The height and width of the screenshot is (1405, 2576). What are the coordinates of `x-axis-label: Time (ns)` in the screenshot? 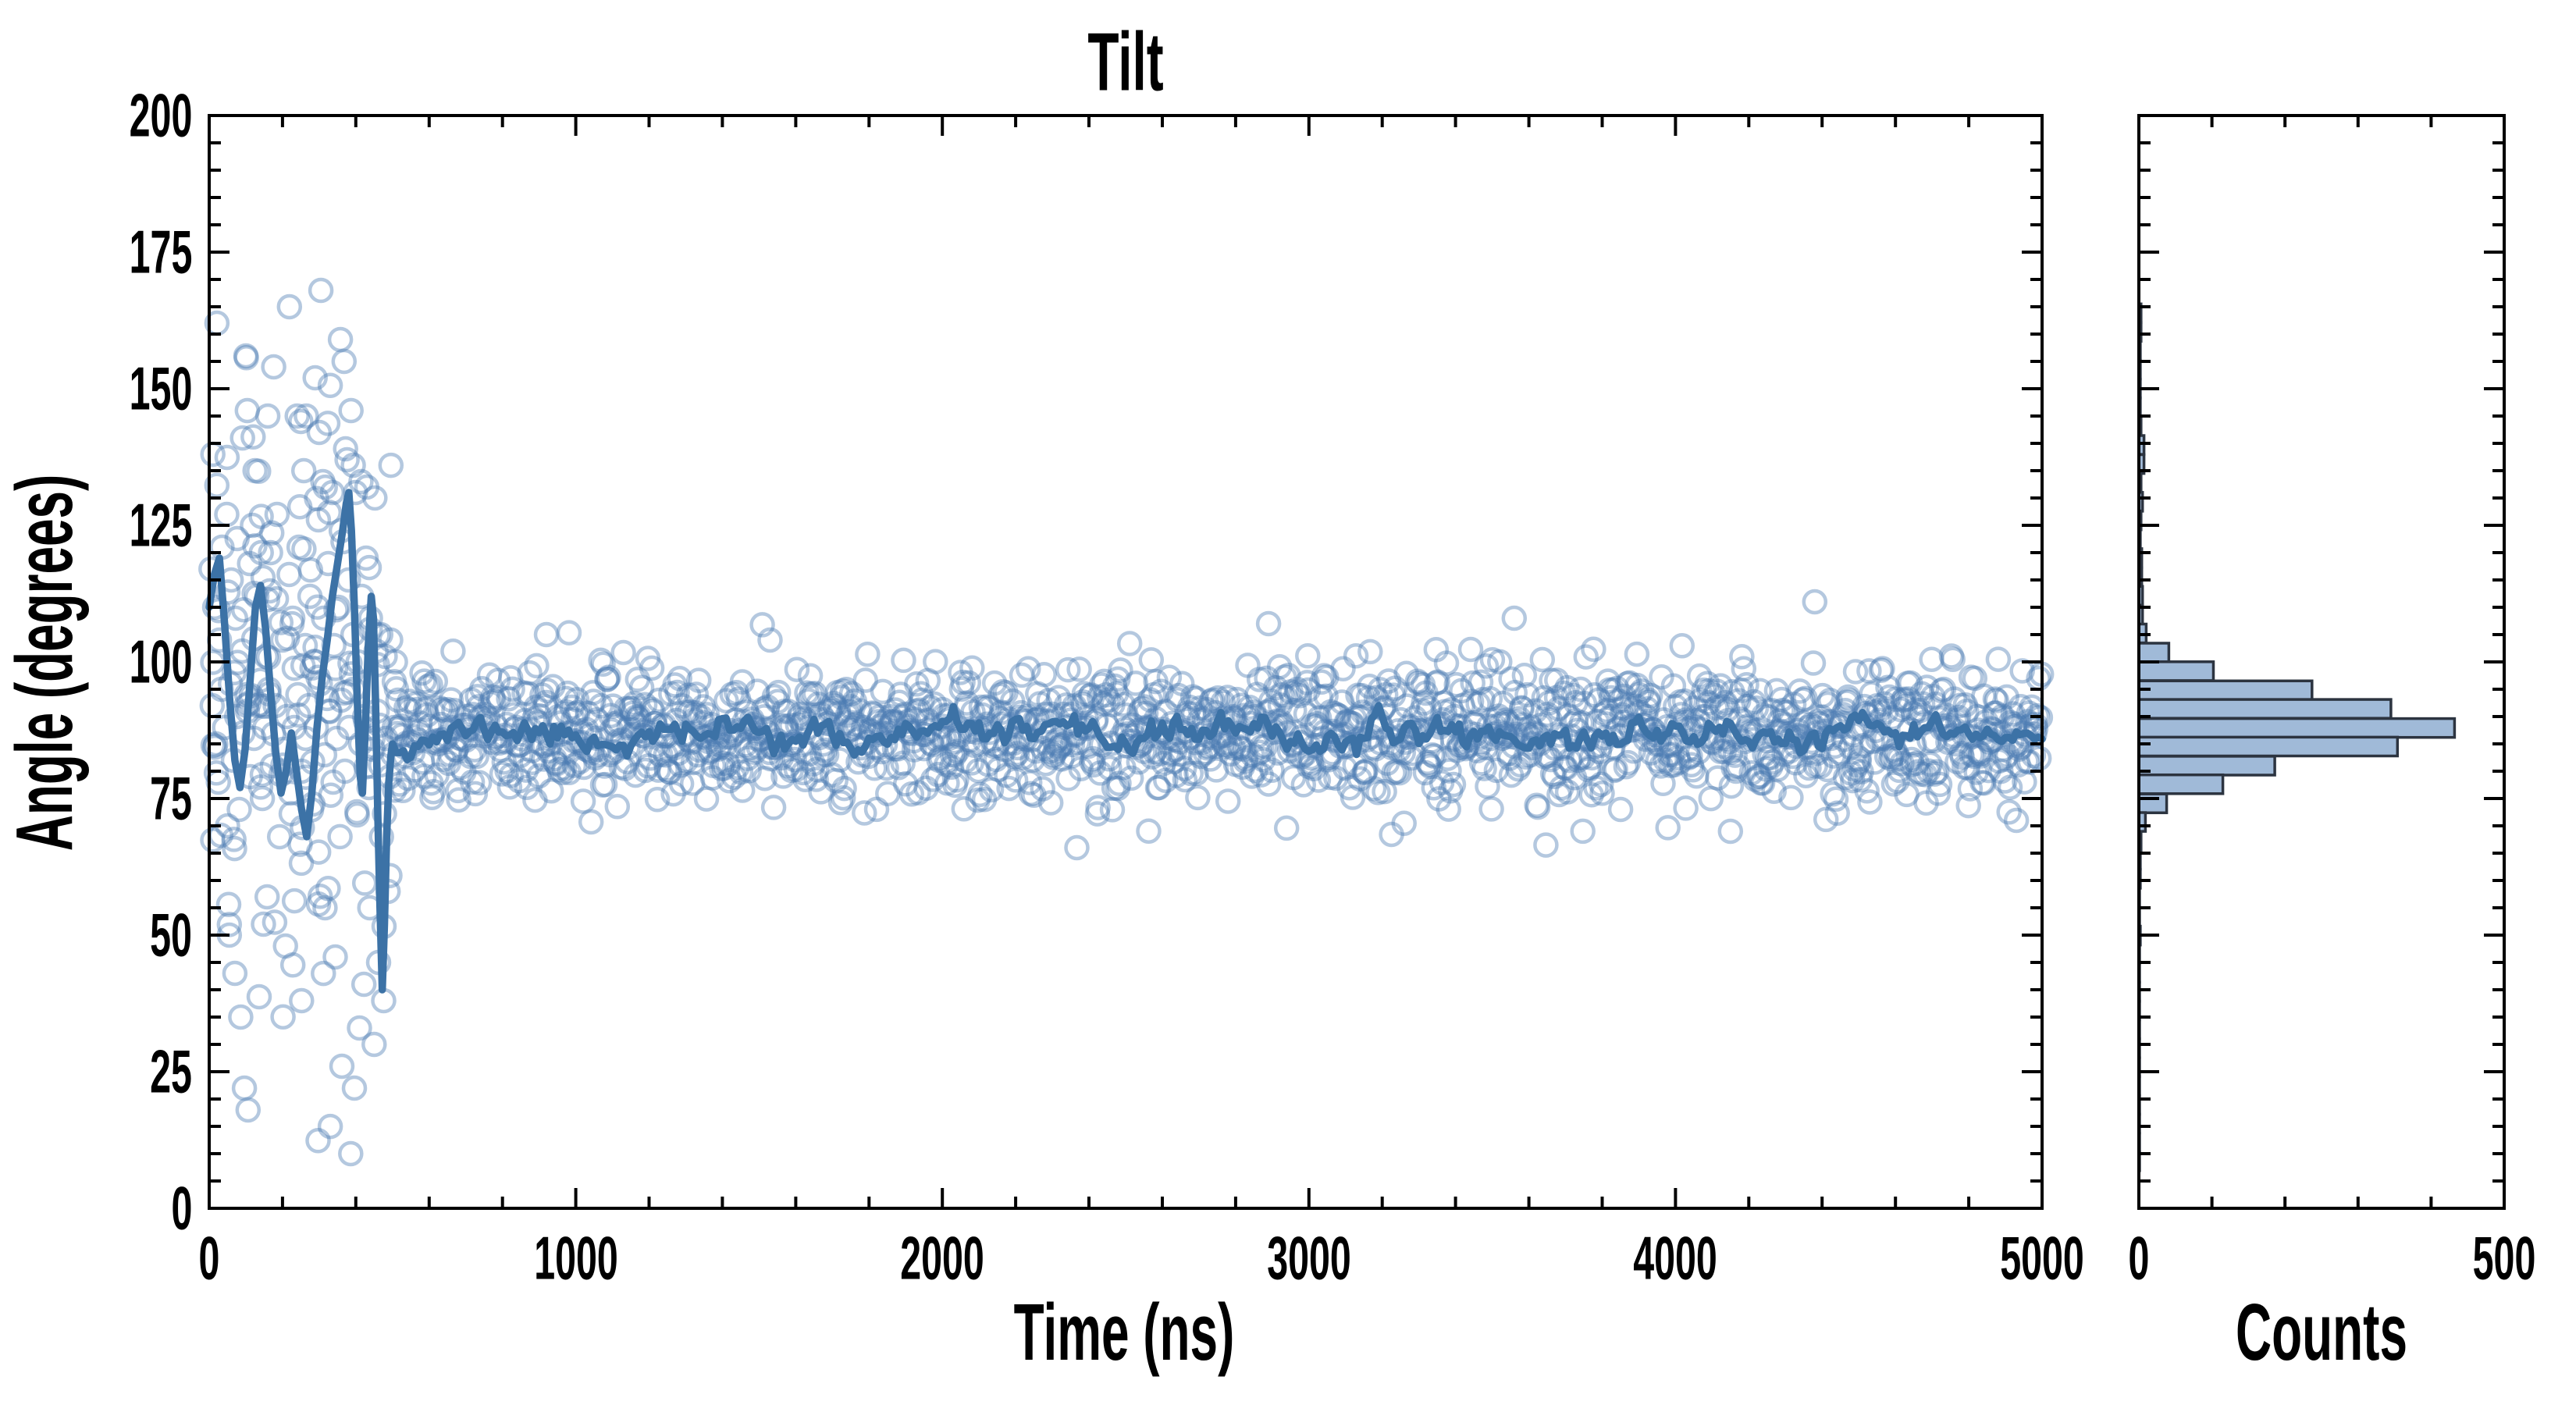 It's located at (1124, 1332).